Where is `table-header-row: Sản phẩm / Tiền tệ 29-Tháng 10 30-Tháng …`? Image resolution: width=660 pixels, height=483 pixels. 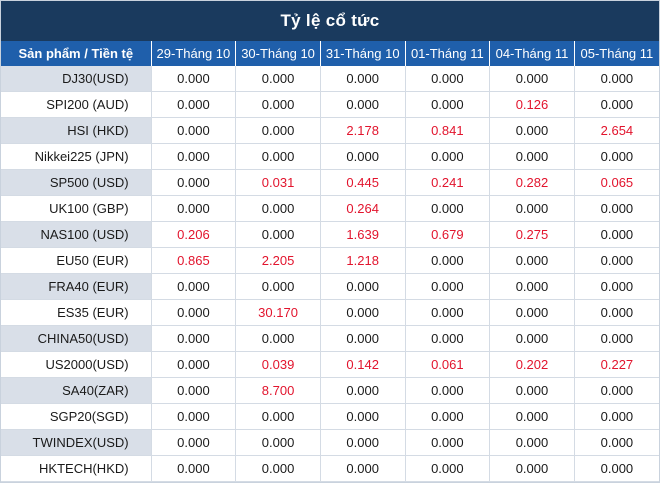
table-header-row: Sản phẩm / Tiền tệ 29-Tháng 10 30-Tháng … is located at coordinates (330, 53).